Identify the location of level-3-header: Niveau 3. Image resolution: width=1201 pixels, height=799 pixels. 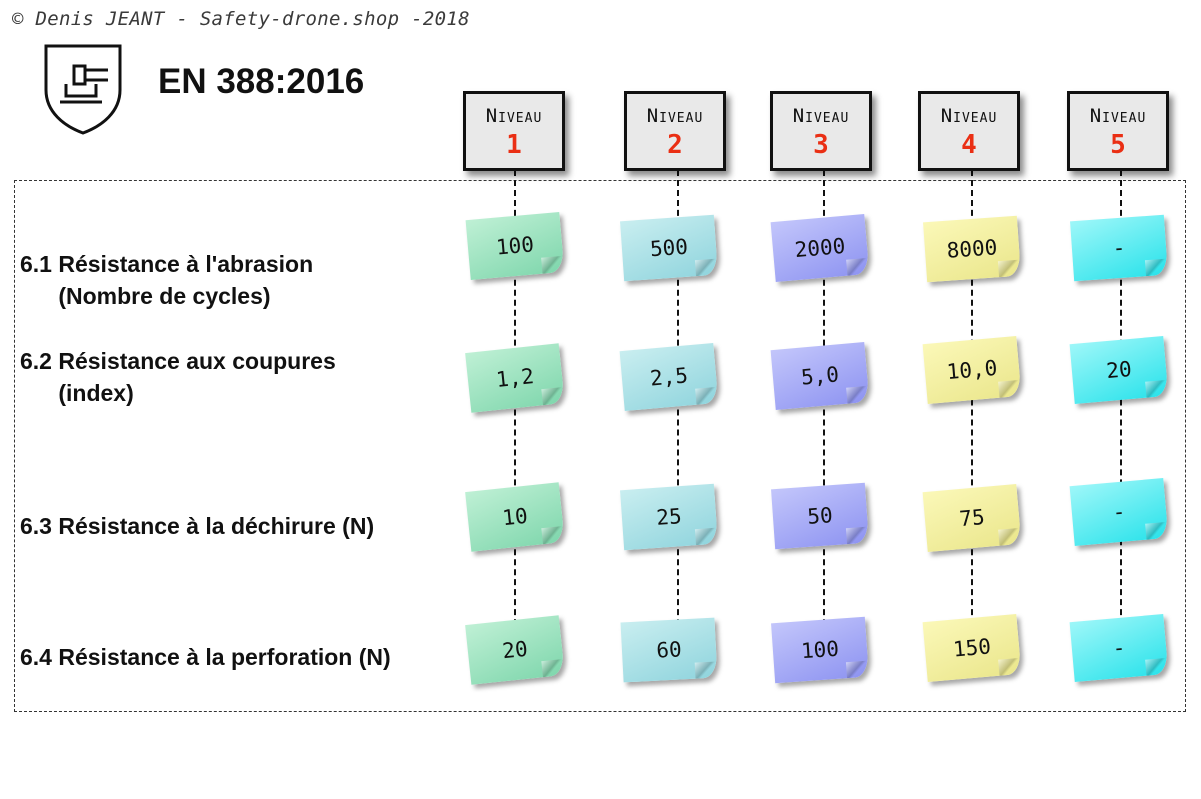
(821, 131).